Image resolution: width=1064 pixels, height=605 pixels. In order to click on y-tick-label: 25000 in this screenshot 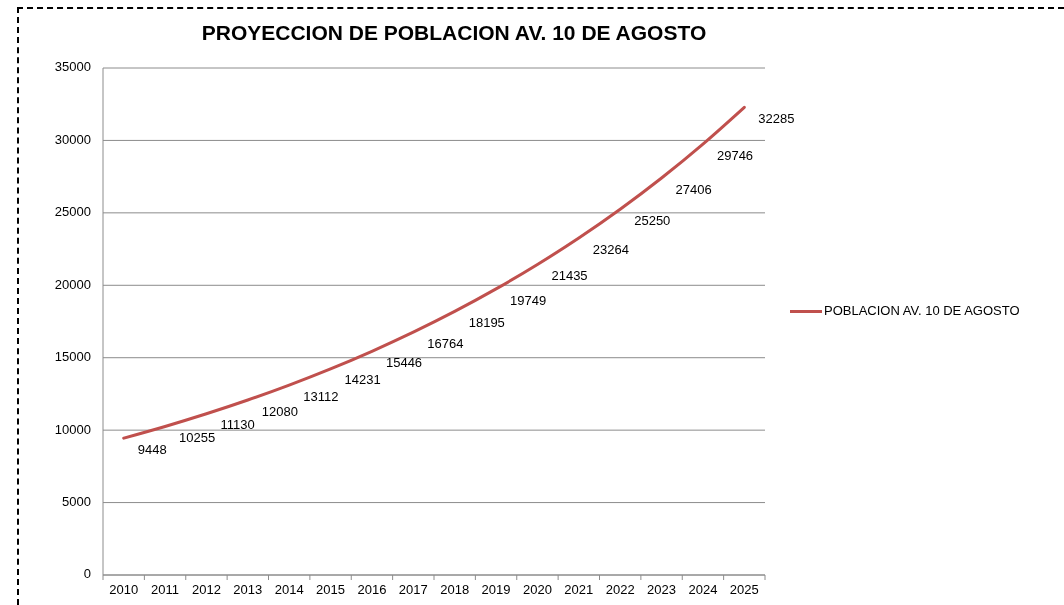, I will do `click(72, 212)`.